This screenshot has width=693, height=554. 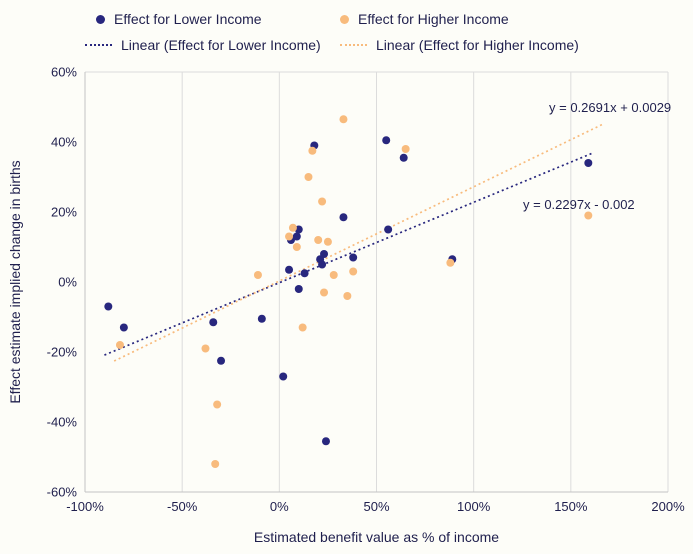 I want to click on legend-label-lower-income: Effect for Lower Income, so click(x=188, y=19).